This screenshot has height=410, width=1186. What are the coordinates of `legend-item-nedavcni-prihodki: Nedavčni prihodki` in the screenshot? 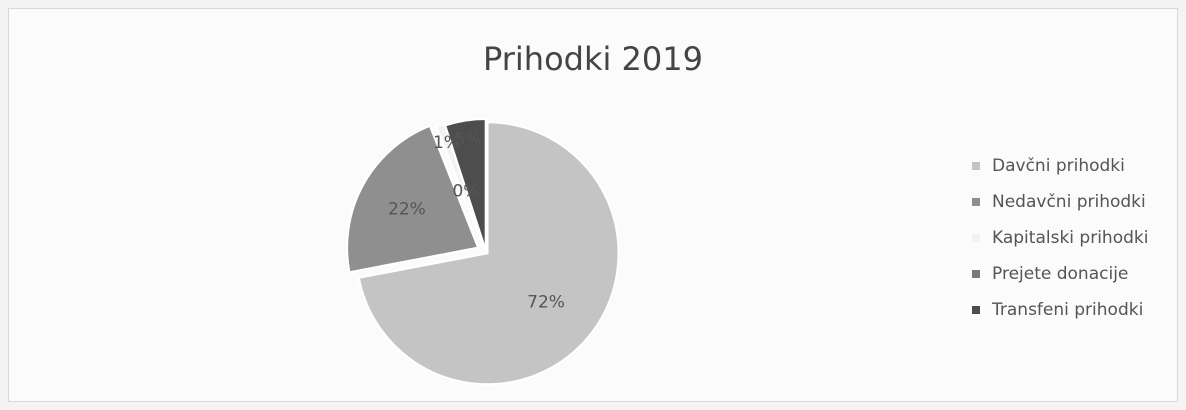 It's located at (1060, 202).